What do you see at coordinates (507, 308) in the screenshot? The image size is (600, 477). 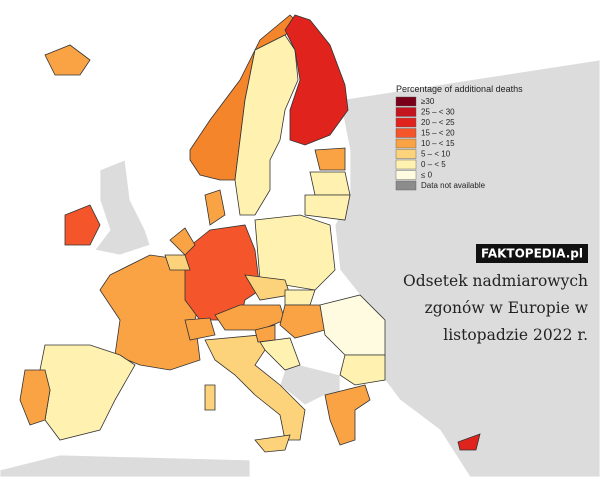 I see `caption-line: zgonów w Europie w` at bounding box center [507, 308].